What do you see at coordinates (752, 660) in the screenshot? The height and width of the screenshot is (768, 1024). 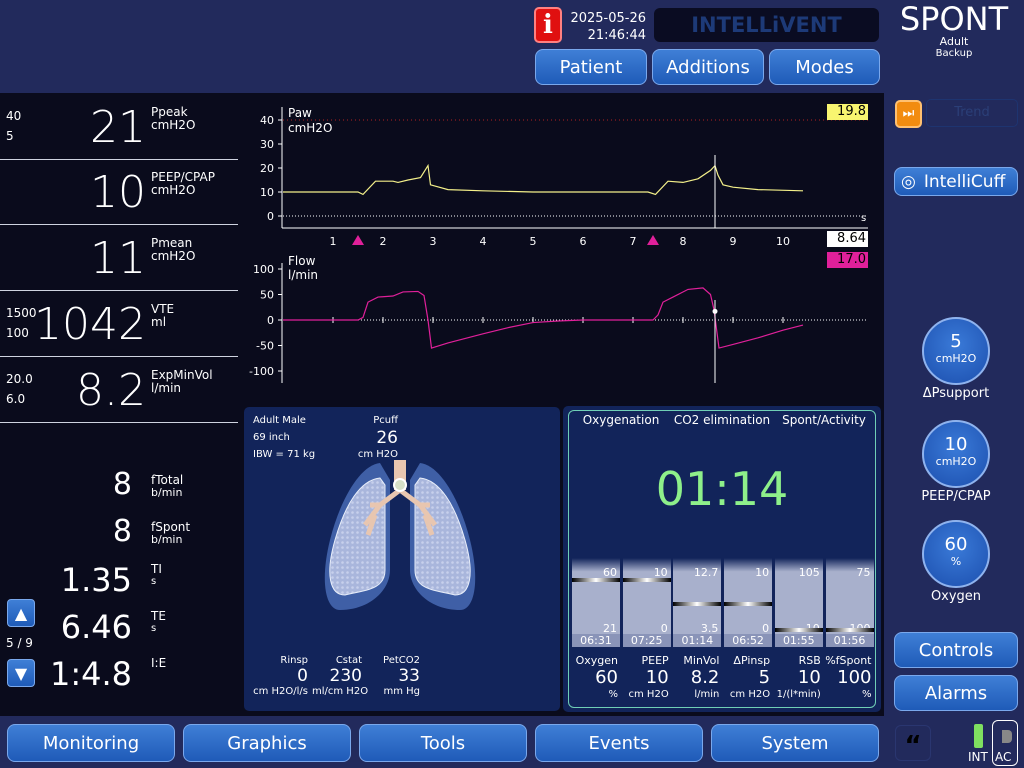 I see `column-name: ΔPinsp` at bounding box center [752, 660].